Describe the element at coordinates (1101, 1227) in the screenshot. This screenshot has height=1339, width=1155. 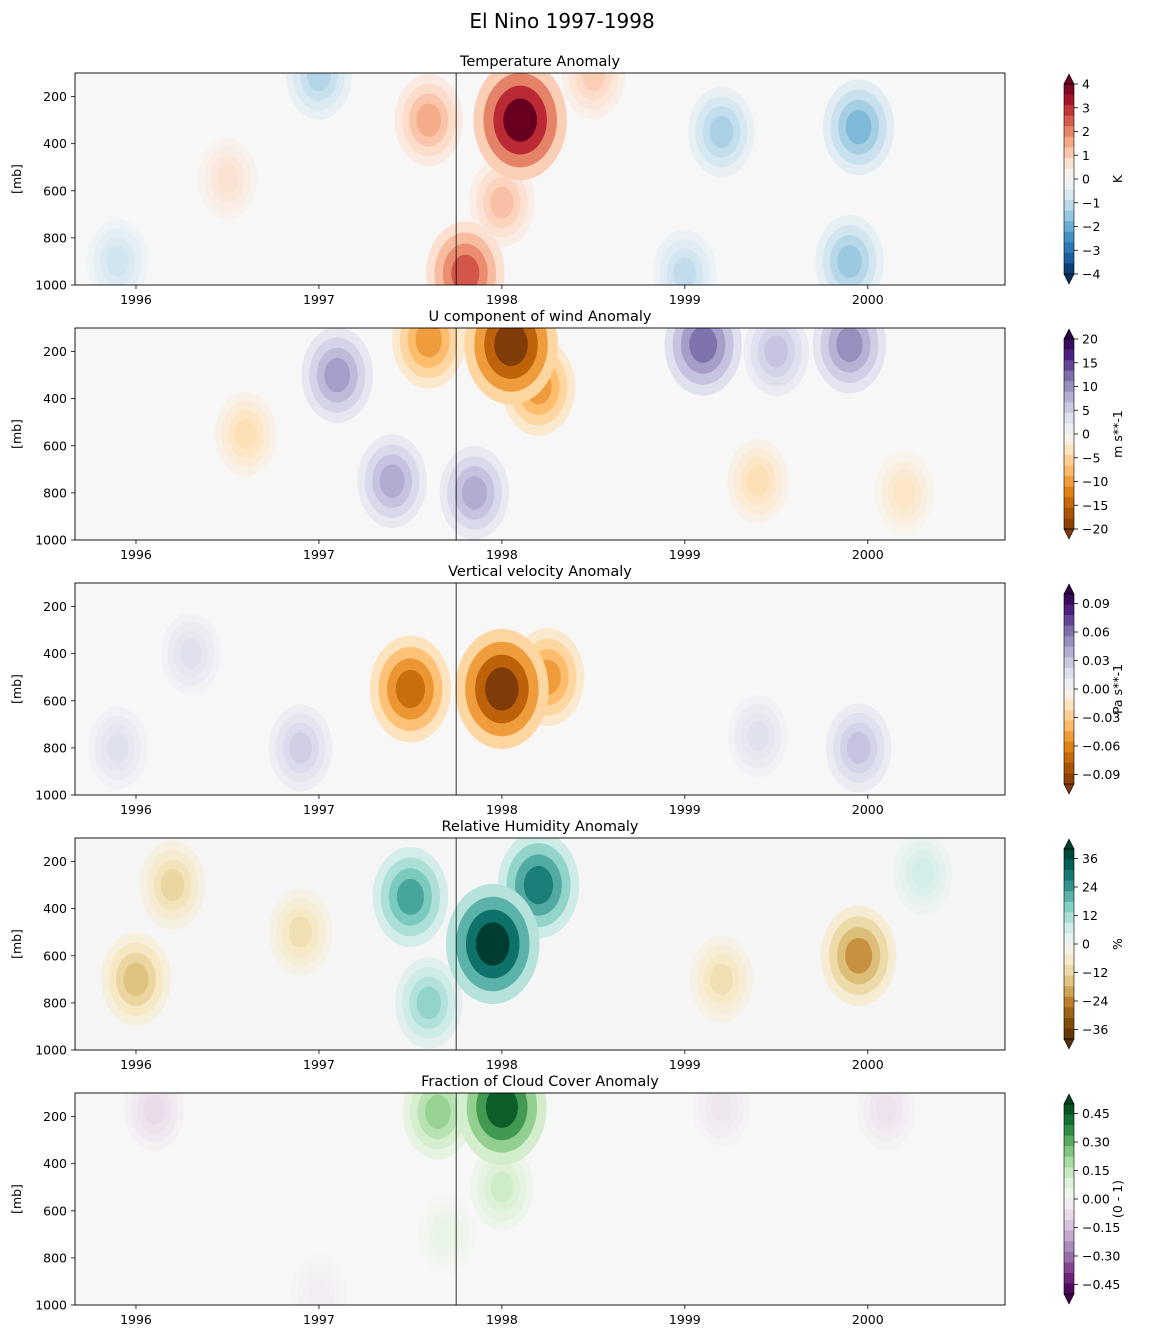
I see `colorbar-tick-label: −0.15` at that location.